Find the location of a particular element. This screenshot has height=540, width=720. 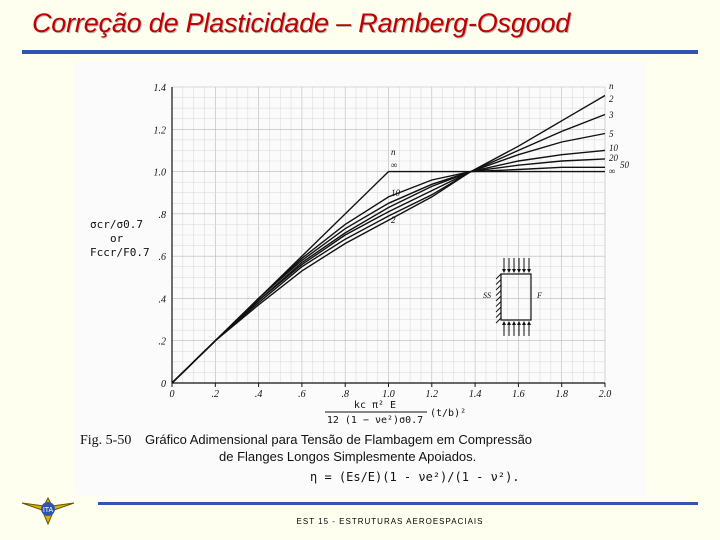

curve-label-right: 2 is located at coordinates (611, 99).